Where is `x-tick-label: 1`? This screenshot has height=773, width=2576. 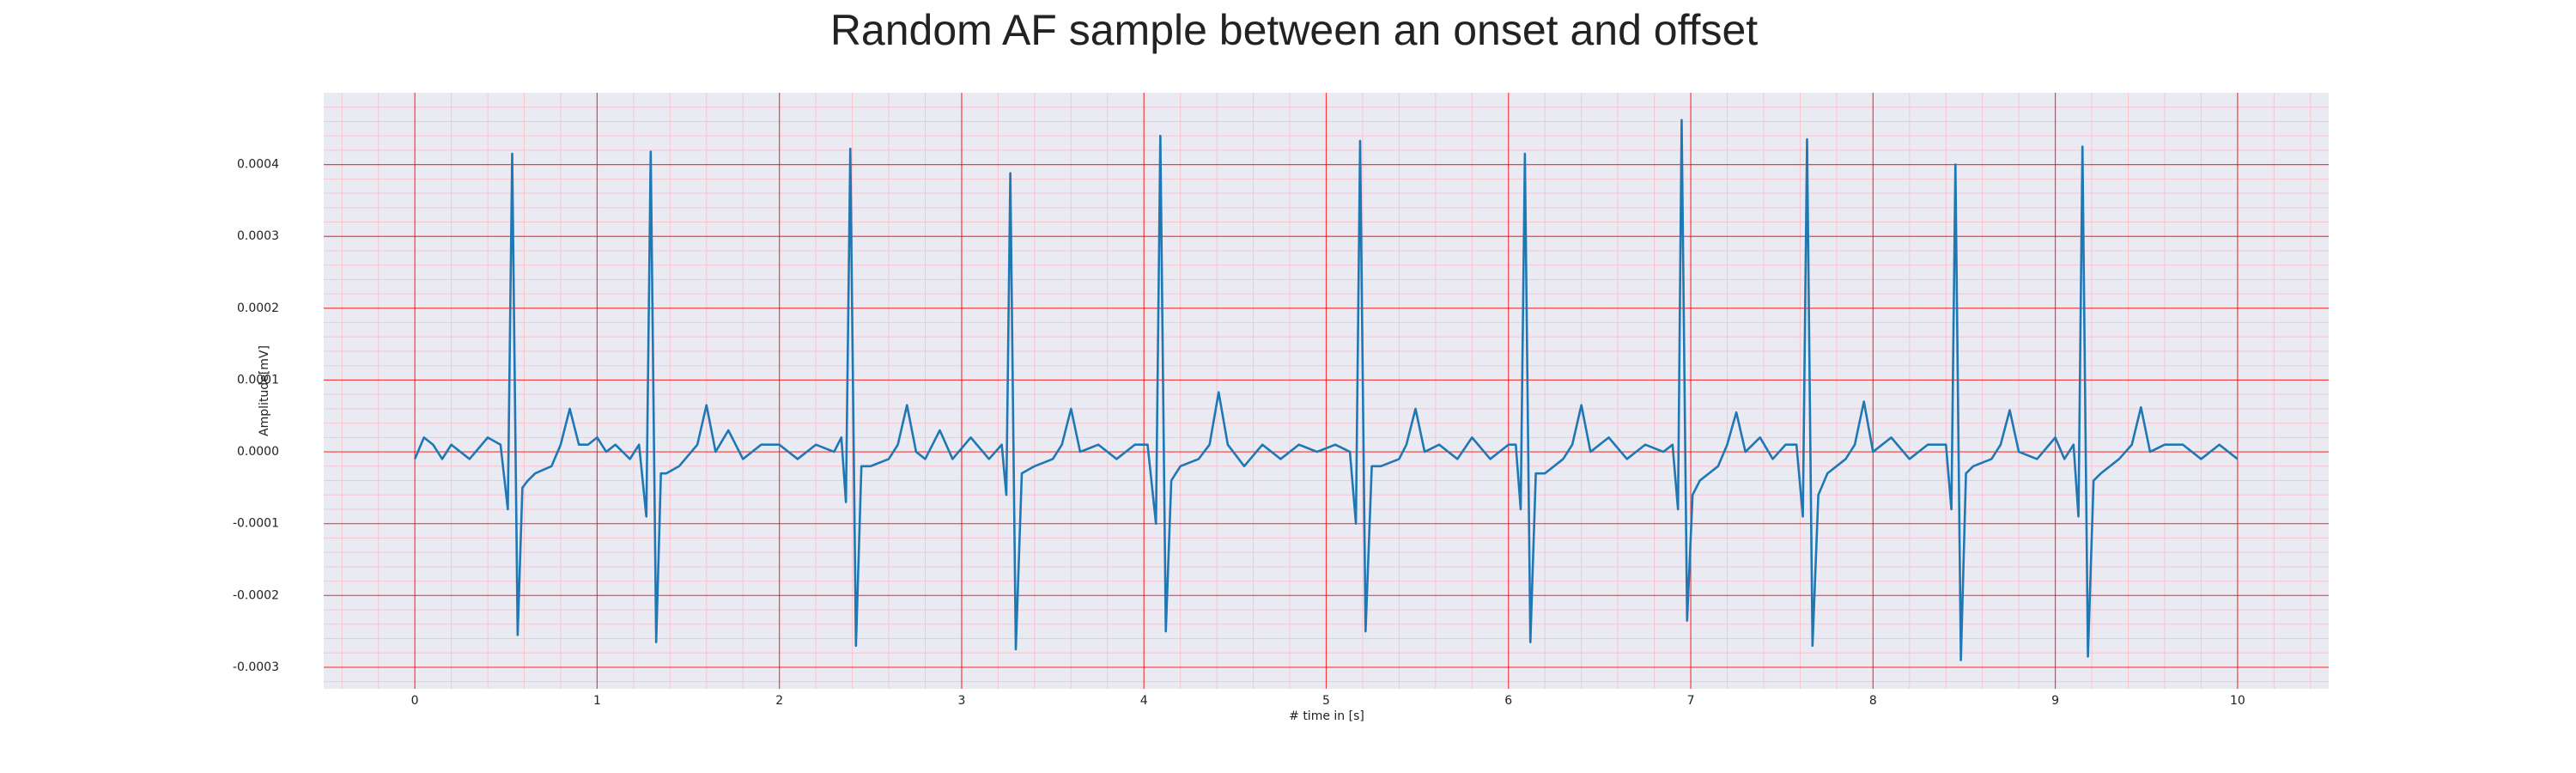 x-tick-label: 1 is located at coordinates (597, 701).